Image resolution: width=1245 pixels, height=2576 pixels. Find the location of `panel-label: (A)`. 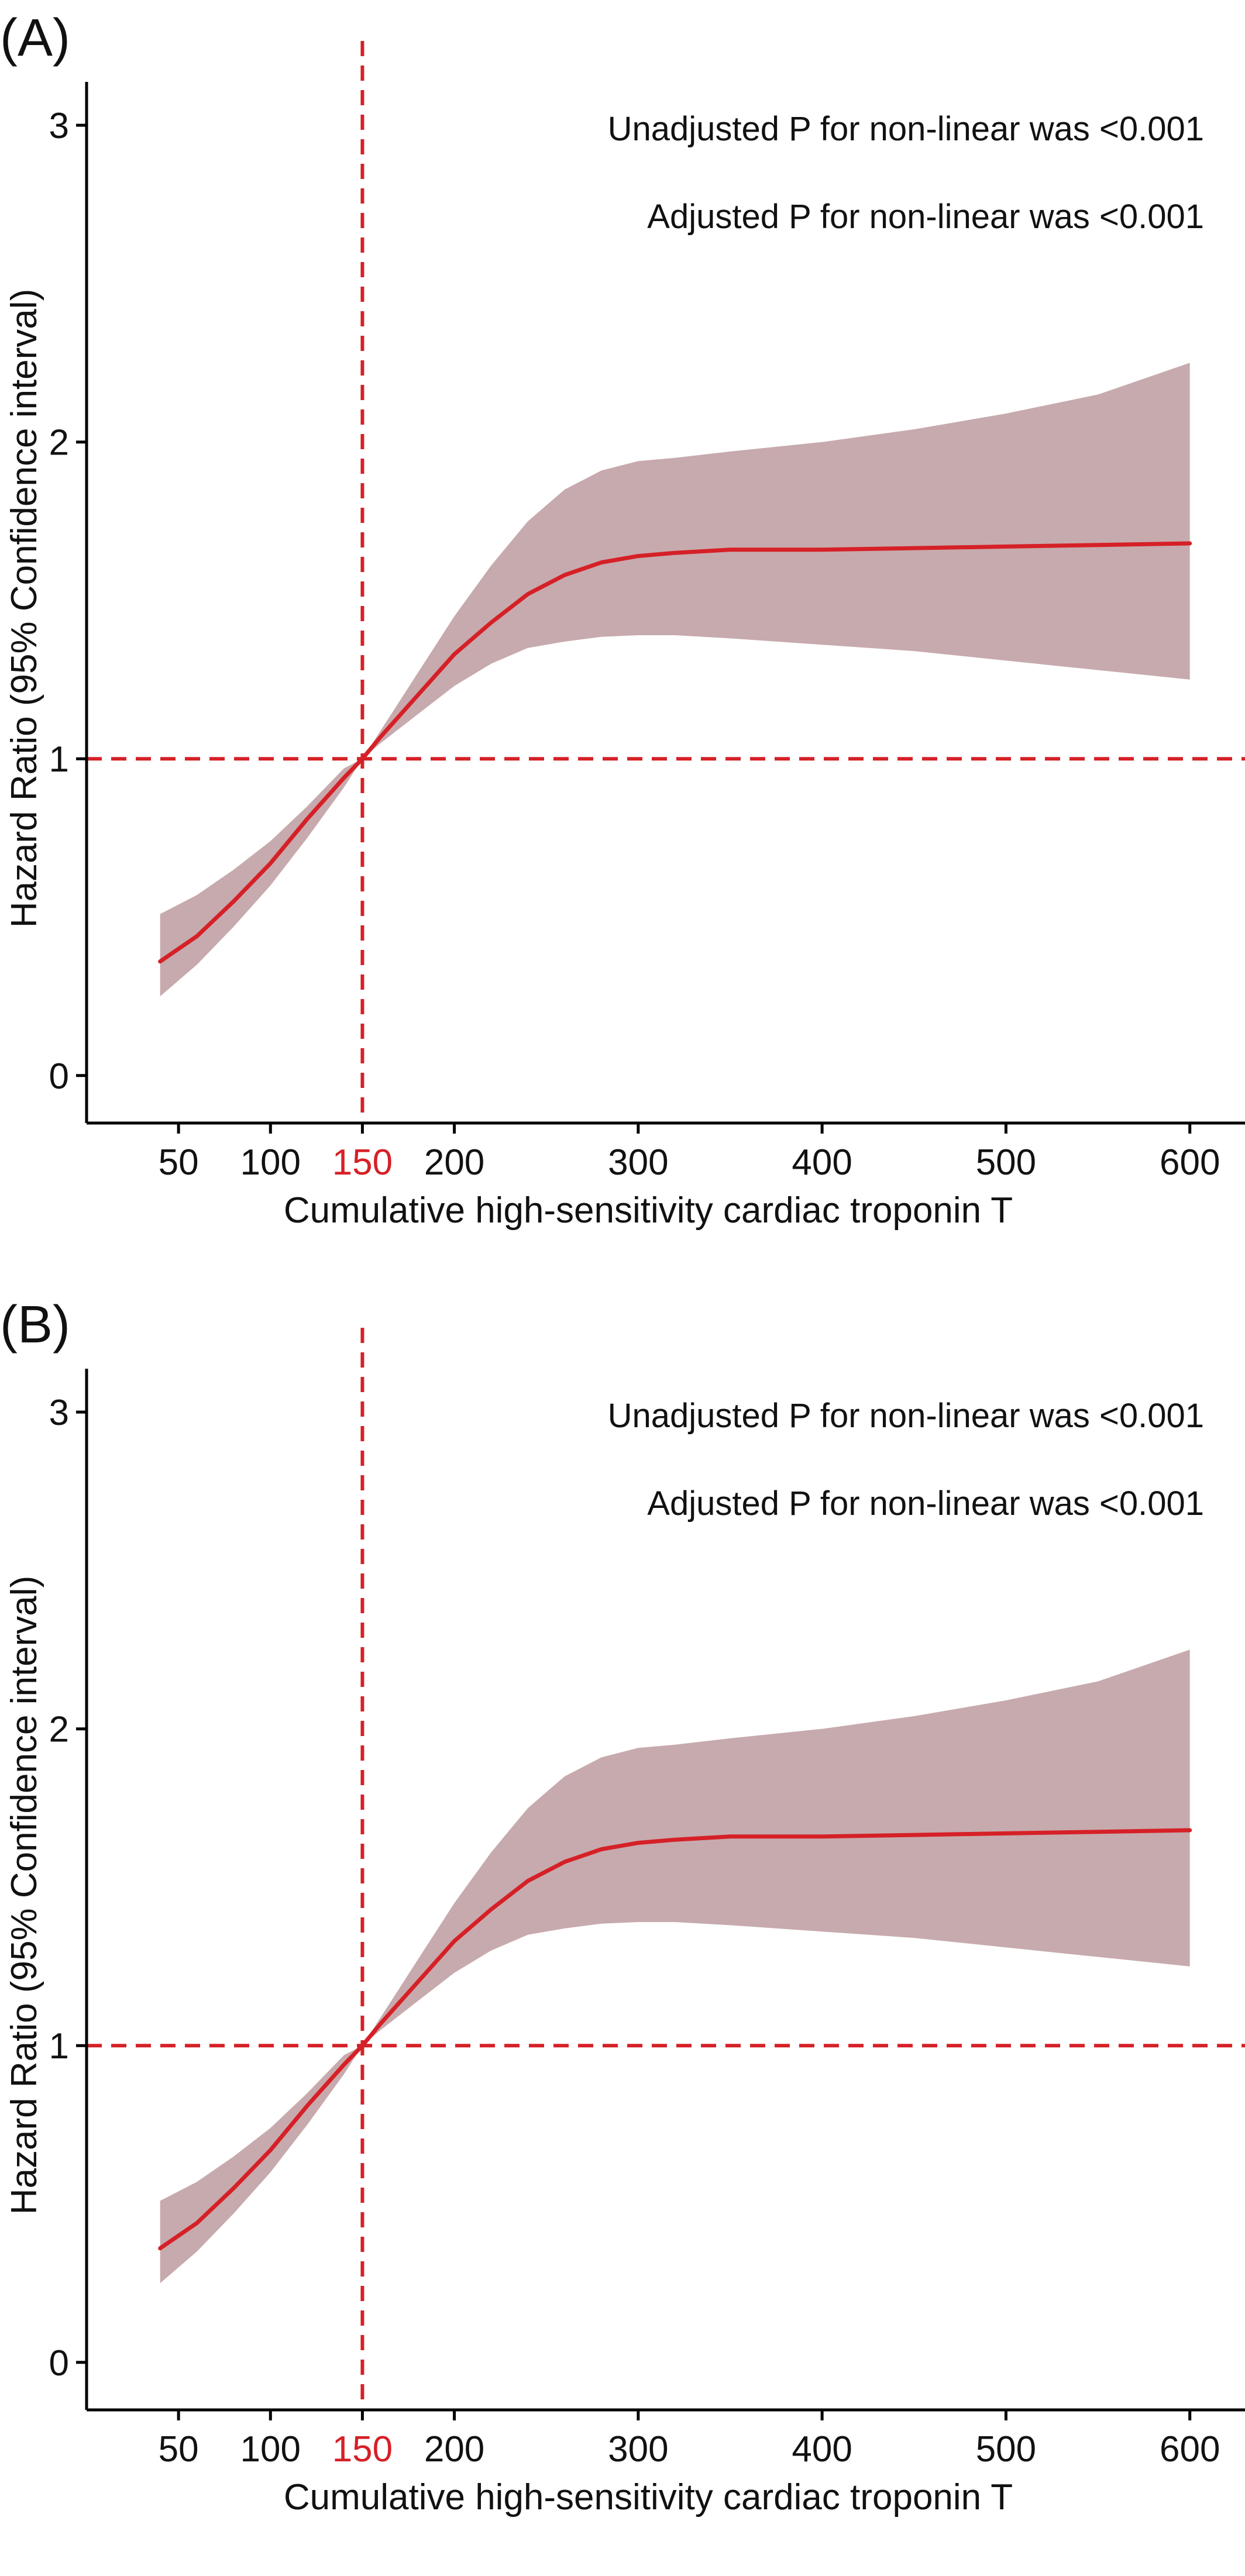

panel-label: (A) is located at coordinates (35, 38).